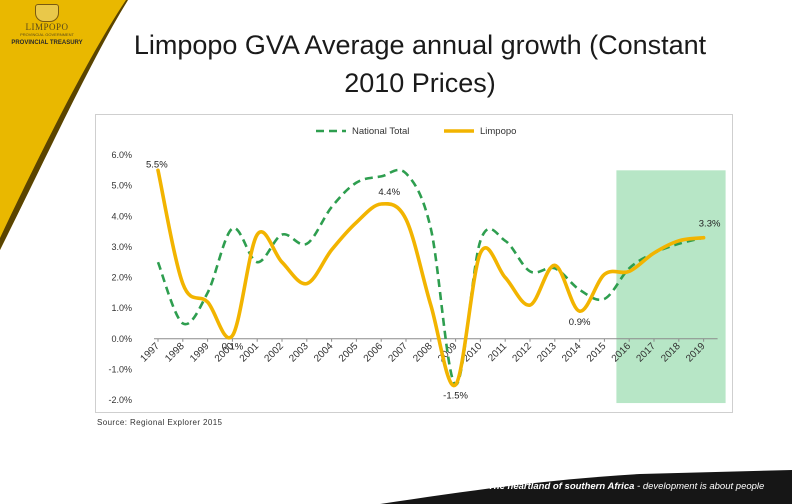 The image size is (792, 504). Describe the element at coordinates (547, 353) in the screenshot. I see `x-tick-label: 2013` at that location.